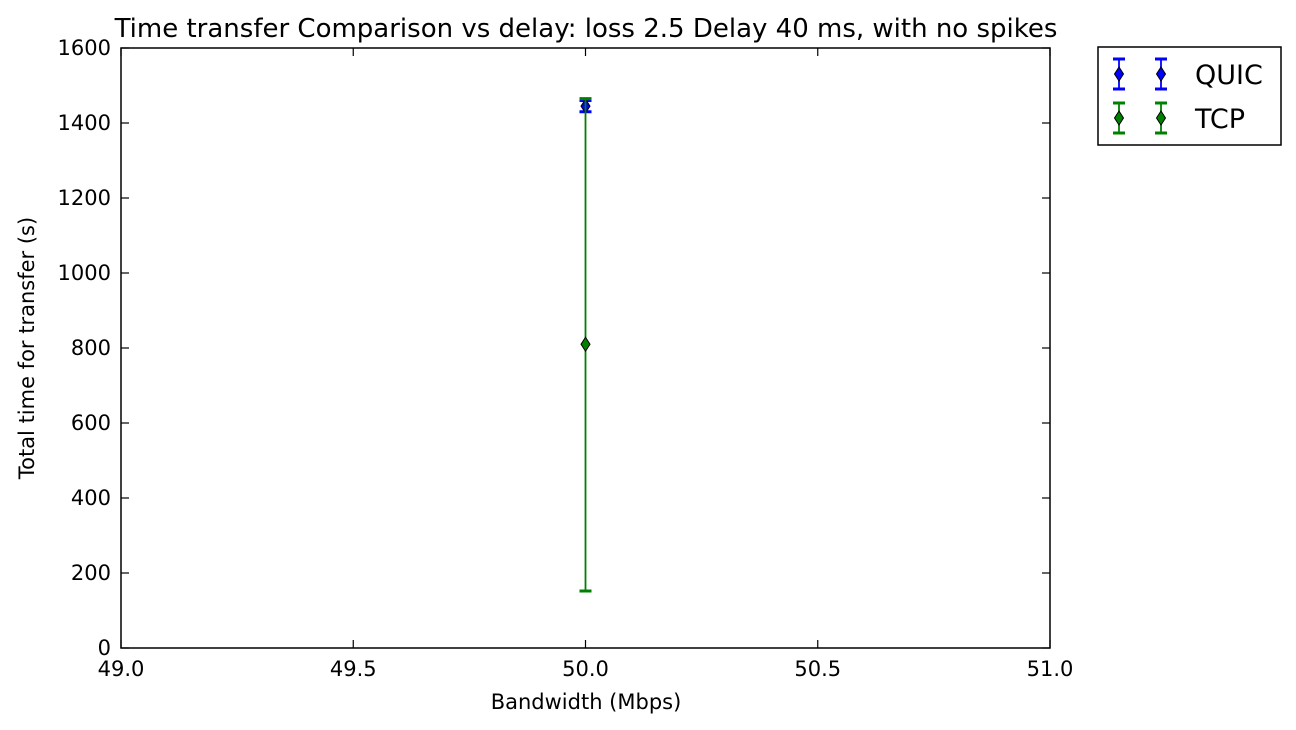 This screenshot has height=730, width=1296. Describe the element at coordinates (84, 198) in the screenshot. I see `y-tick-label: 1200` at that location.